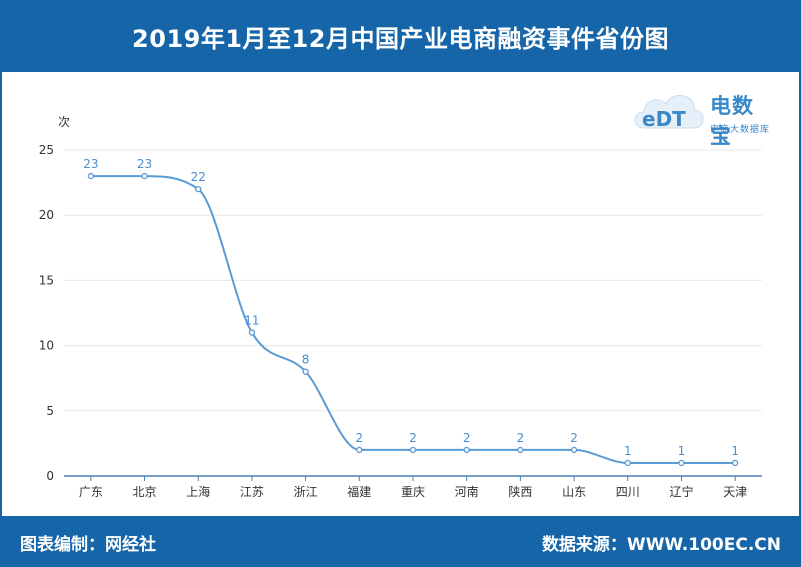  Describe the element at coordinates (46, 150) in the screenshot. I see `y-tick-label: 25` at that location.